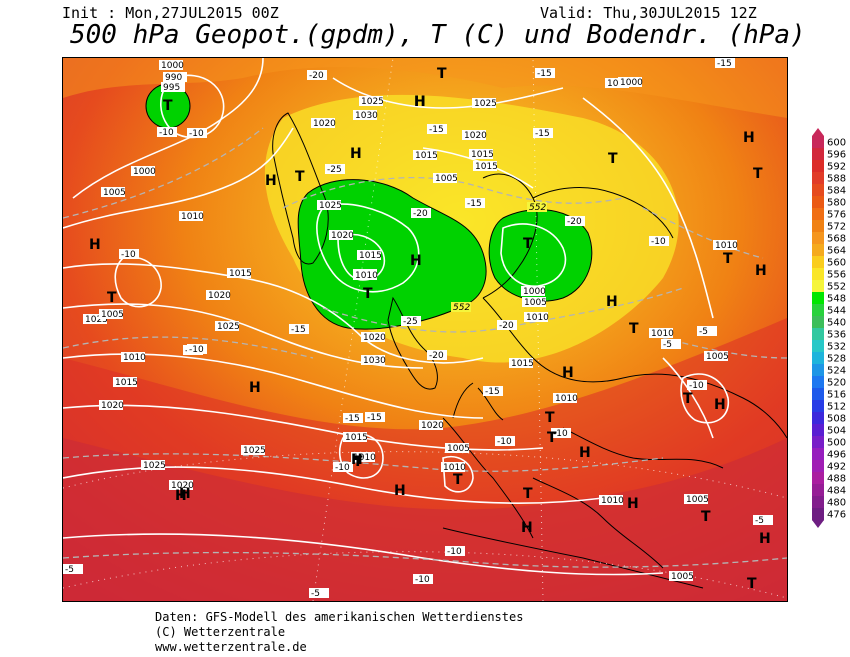 Image resolution: width=850 pixels, height=657 pixels. What do you see at coordinates (836, 431) in the screenshot?
I see `colorbar-level-label: 504` at bounding box center [836, 431].